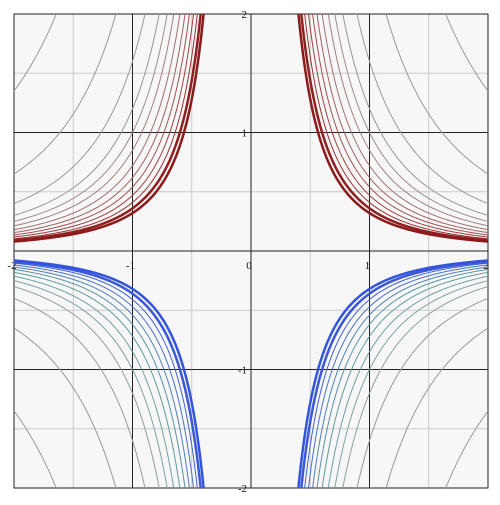 This screenshot has width=500, height=505. I want to click on x-tick-label: -1, so click(130, 266).